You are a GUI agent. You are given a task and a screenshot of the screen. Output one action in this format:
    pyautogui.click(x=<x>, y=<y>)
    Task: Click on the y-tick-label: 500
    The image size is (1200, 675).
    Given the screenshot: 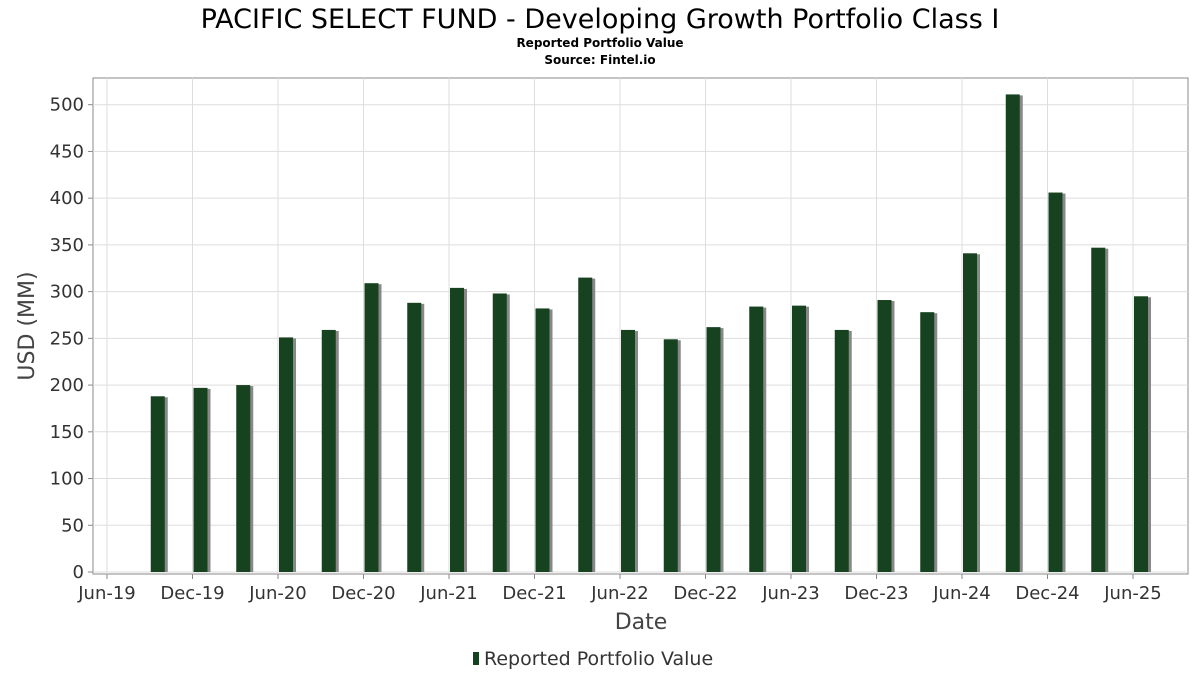 What is the action you would take?
    pyautogui.click(x=67, y=105)
    